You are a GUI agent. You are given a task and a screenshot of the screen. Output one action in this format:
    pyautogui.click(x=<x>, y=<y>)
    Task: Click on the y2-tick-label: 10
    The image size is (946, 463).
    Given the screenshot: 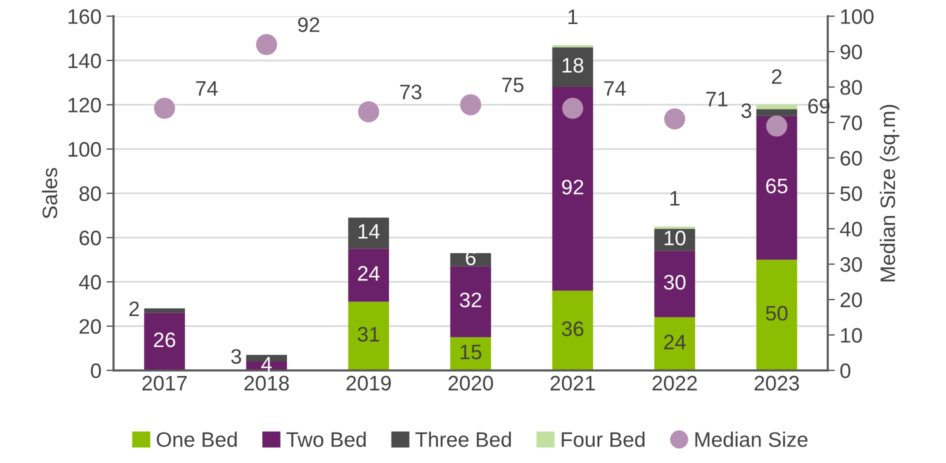 What is the action you would take?
    pyautogui.click(x=851, y=335)
    